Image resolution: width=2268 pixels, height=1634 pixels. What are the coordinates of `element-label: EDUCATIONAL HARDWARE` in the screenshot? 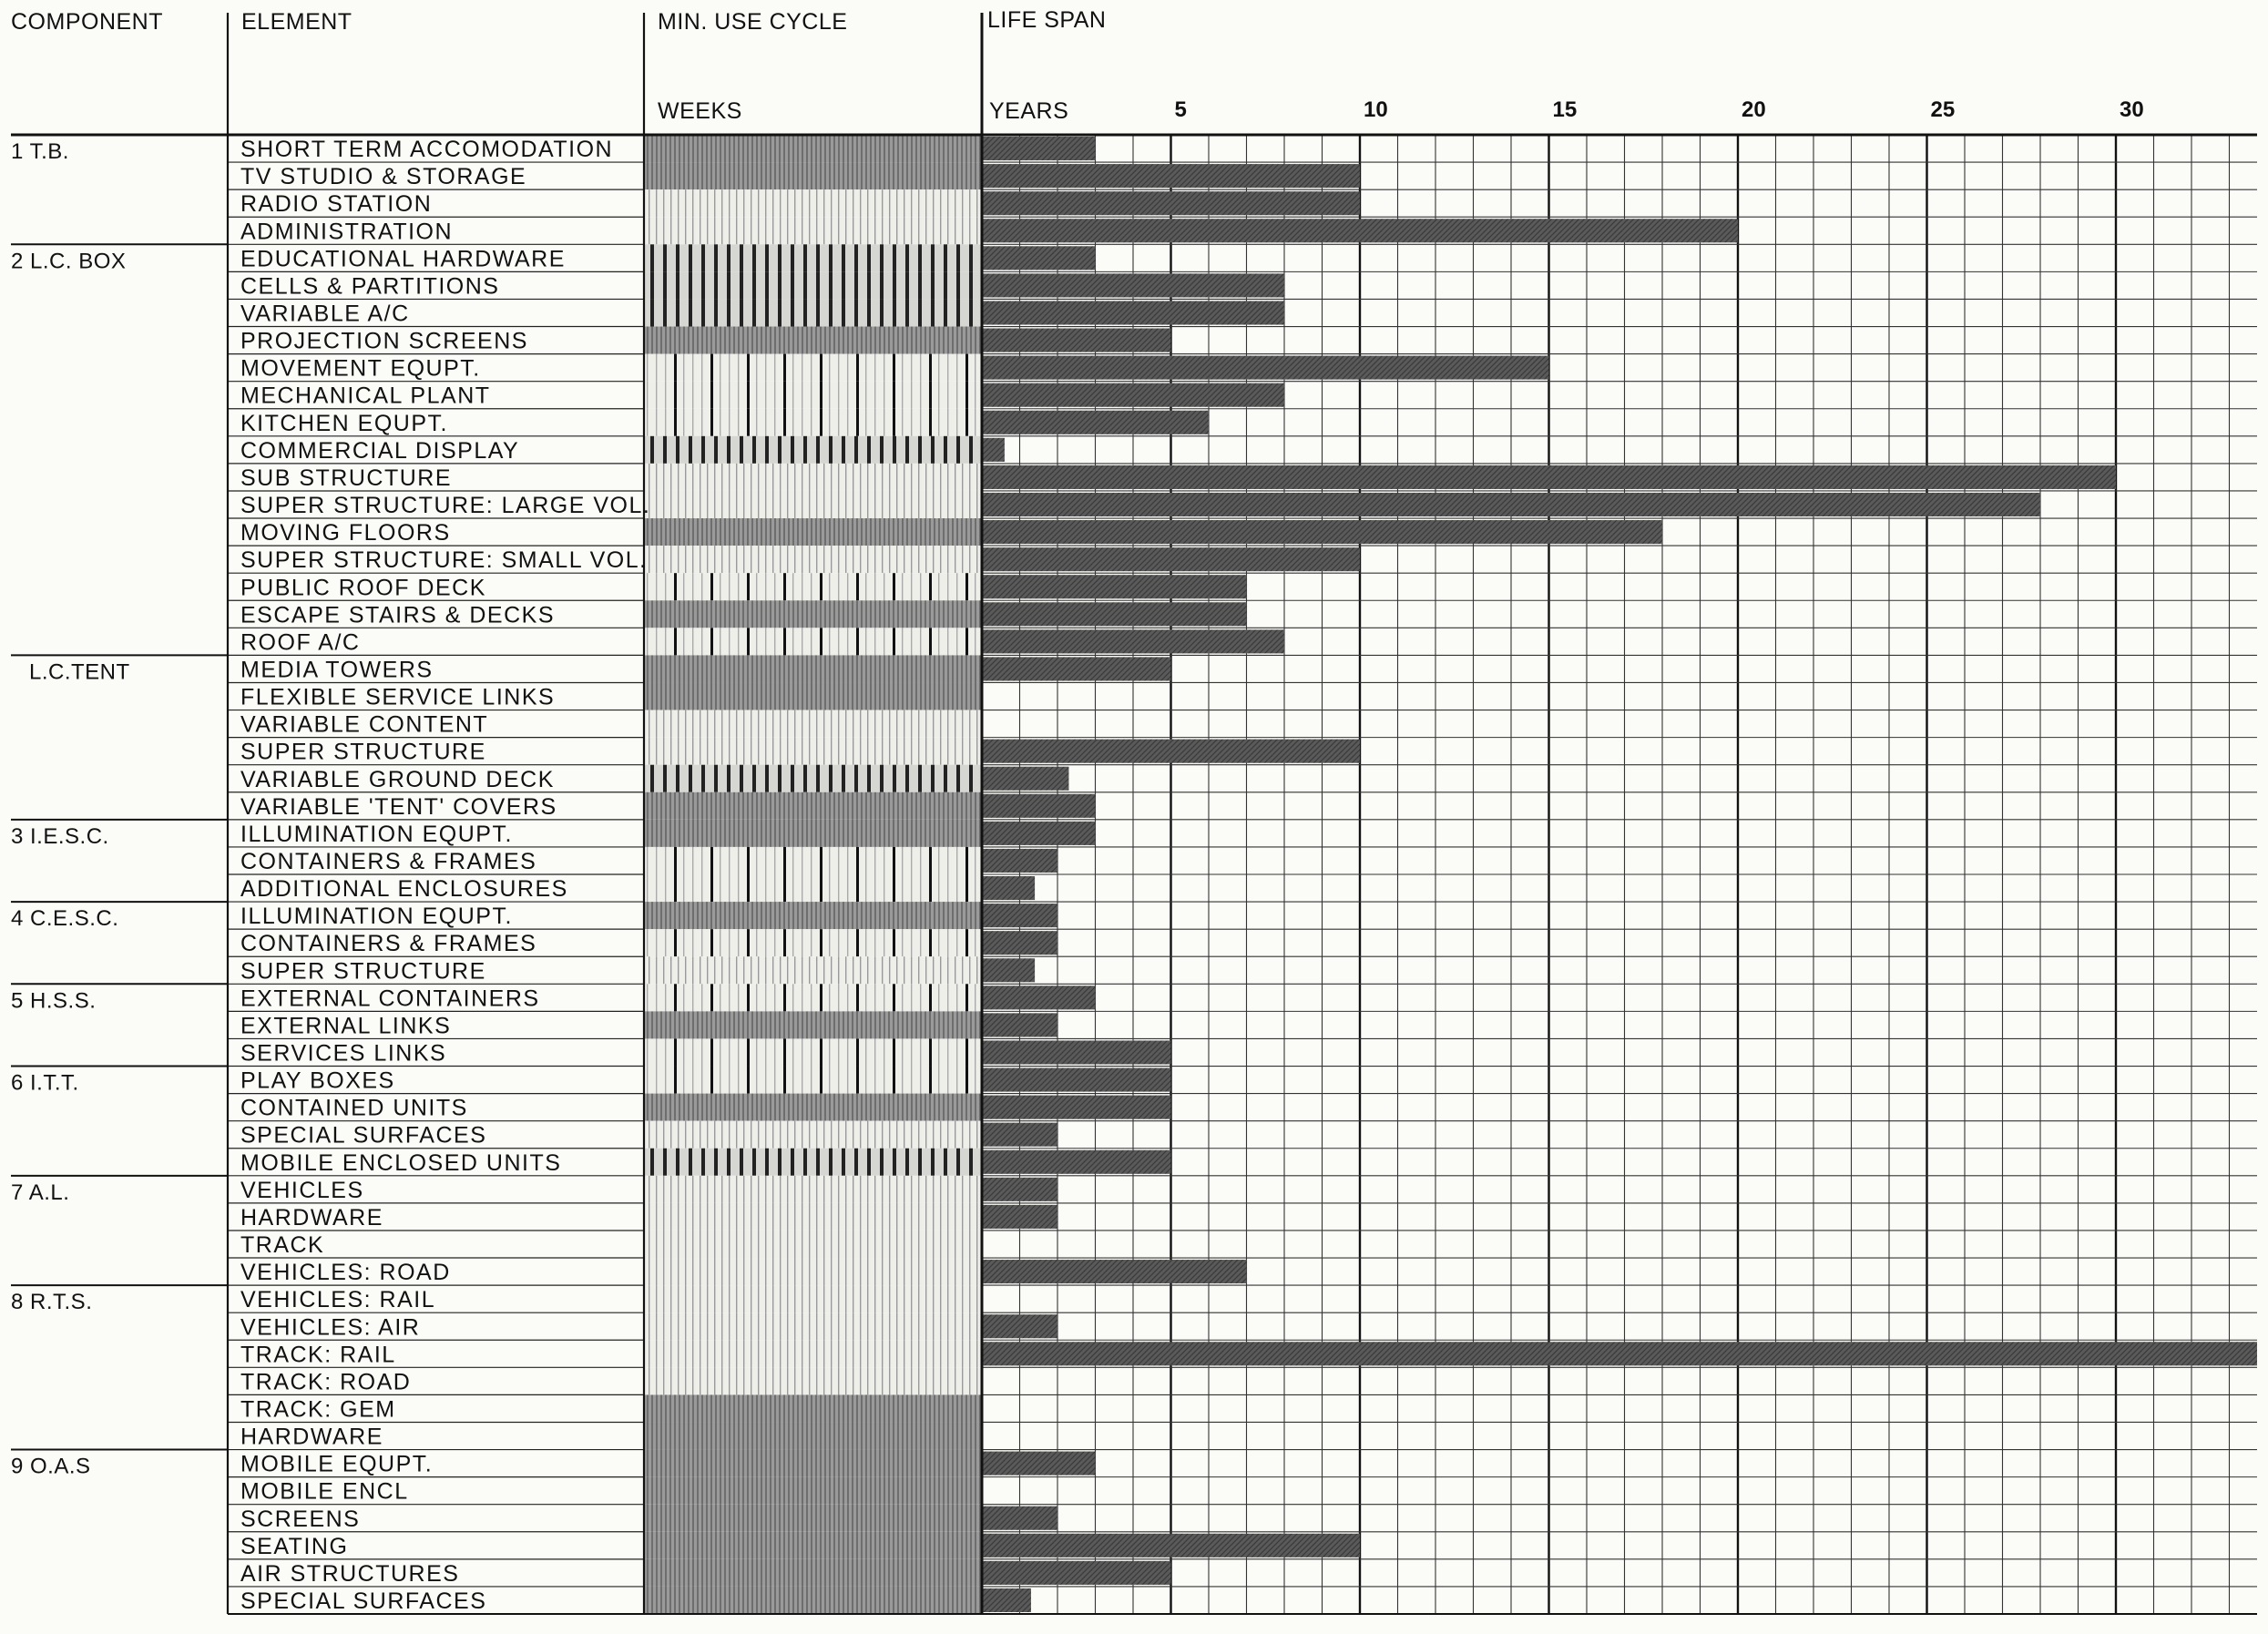 It's located at (403, 258).